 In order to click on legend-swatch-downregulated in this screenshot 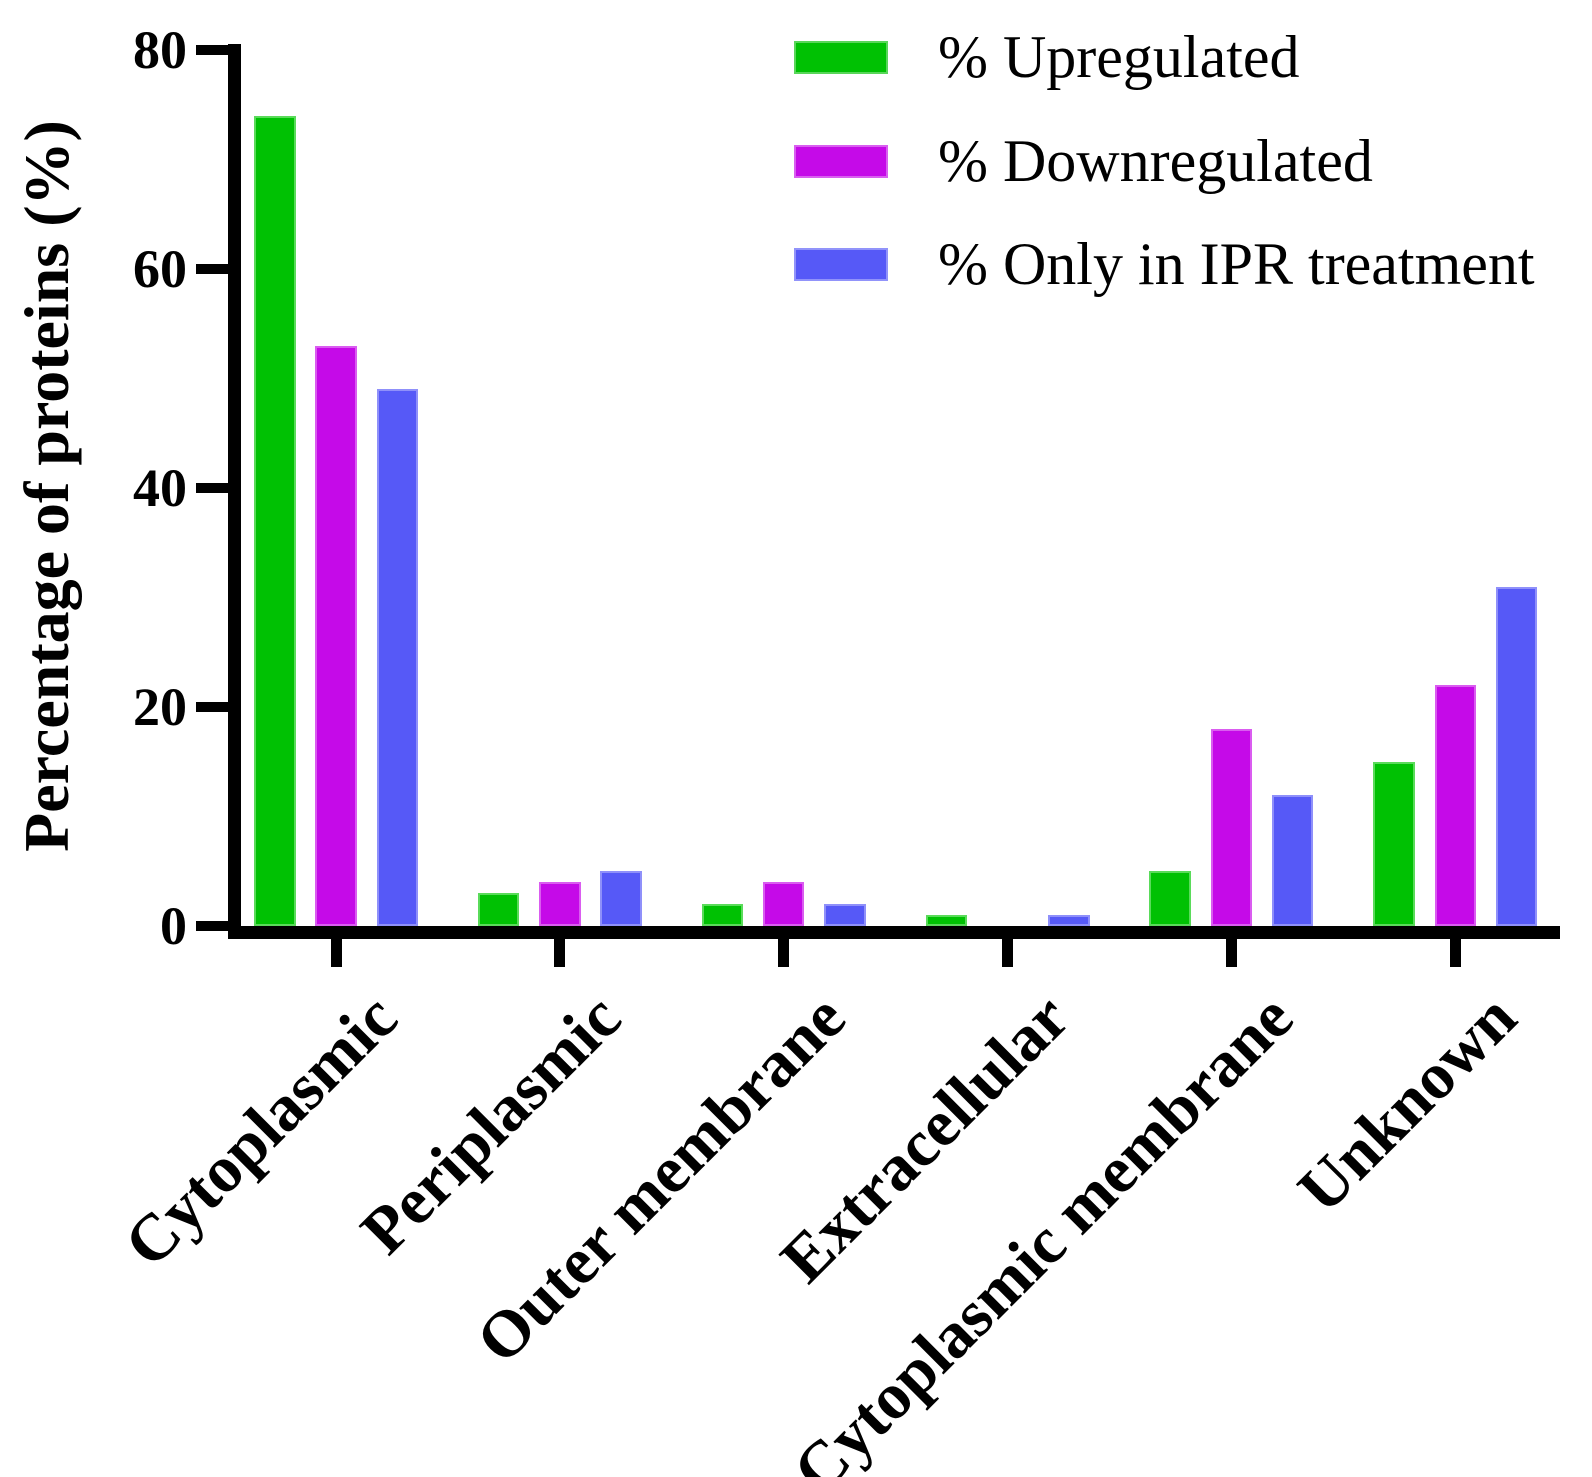, I will do `click(841, 161)`.